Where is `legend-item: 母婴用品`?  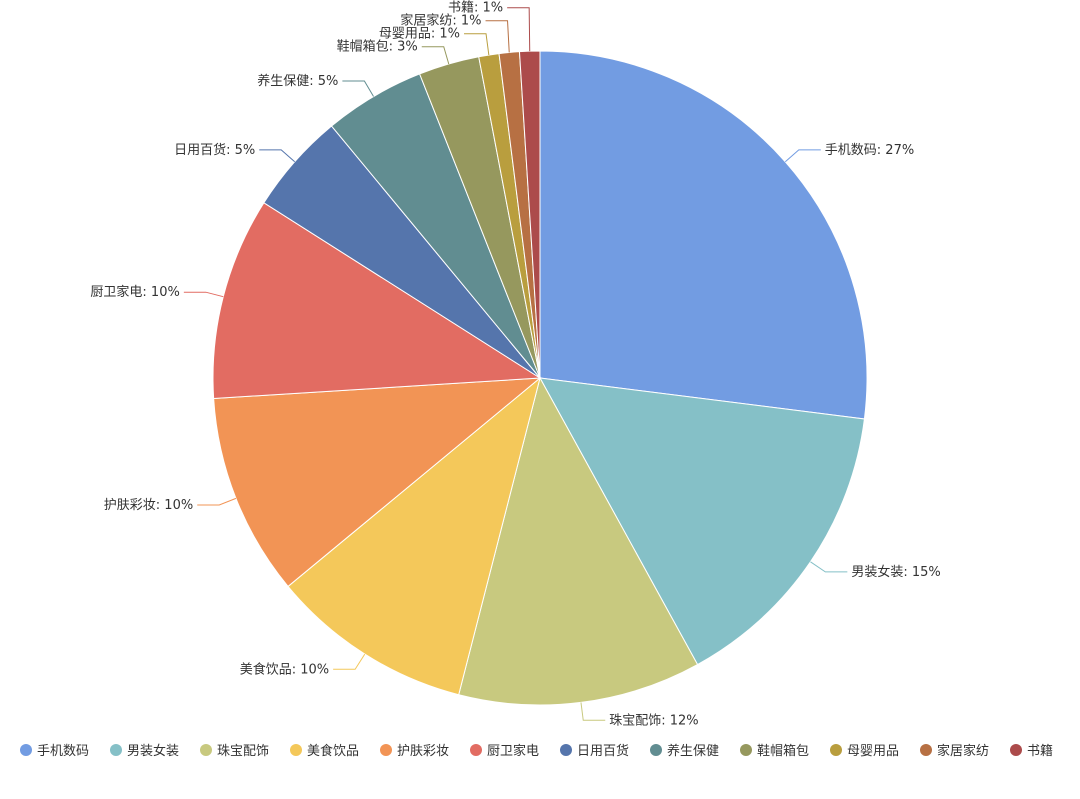 legend-item: 母婴用品 is located at coordinates (864, 751).